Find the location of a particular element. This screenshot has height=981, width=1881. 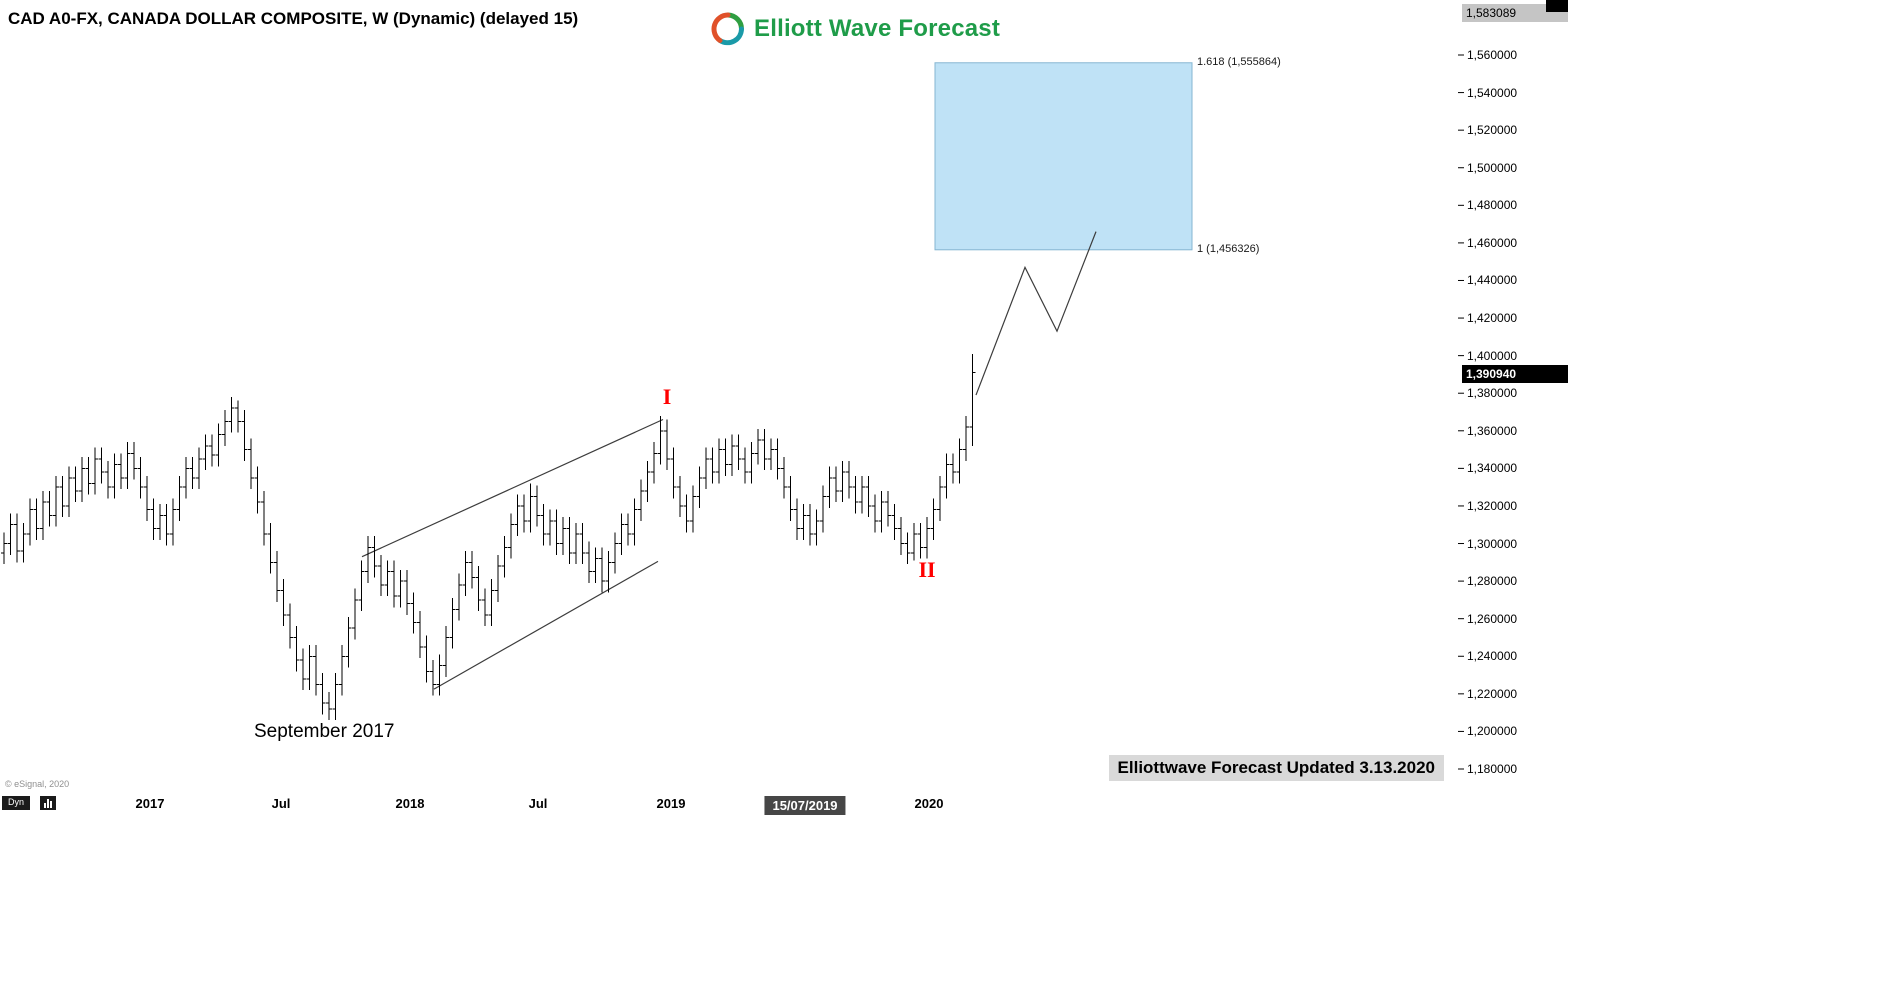

session-high-label: 1,583089 is located at coordinates (1515, 12).